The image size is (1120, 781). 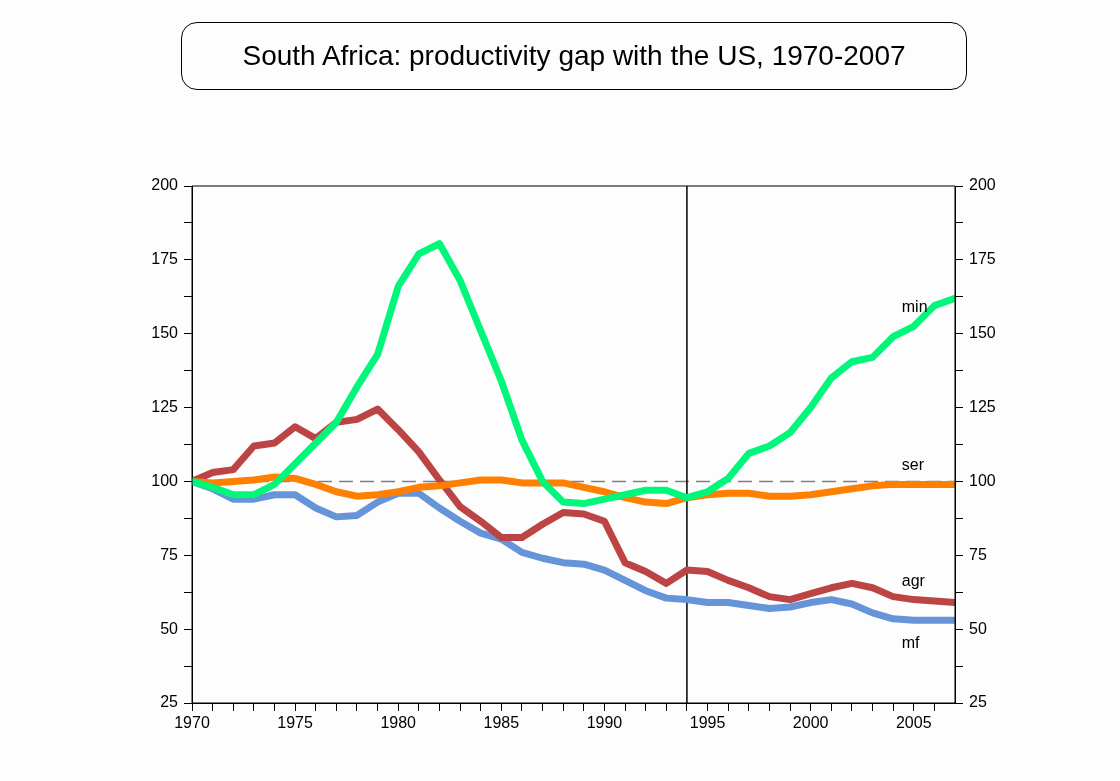 What do you see at coordinates (501, 723) in the screenshot?
I see `x-tick-label: 1985` at bounding box center [501, 723].